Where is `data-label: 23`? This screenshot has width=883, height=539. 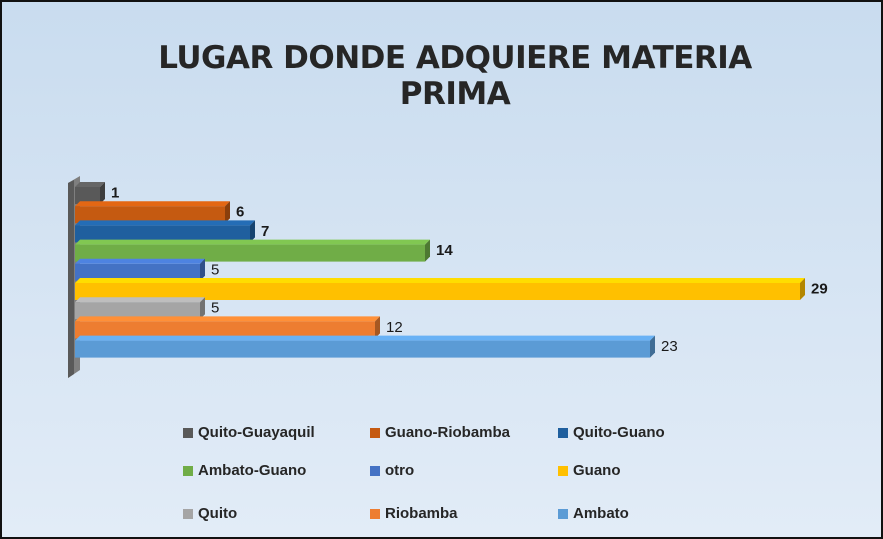 data-label: 23 is located at coordinates (669, 346).